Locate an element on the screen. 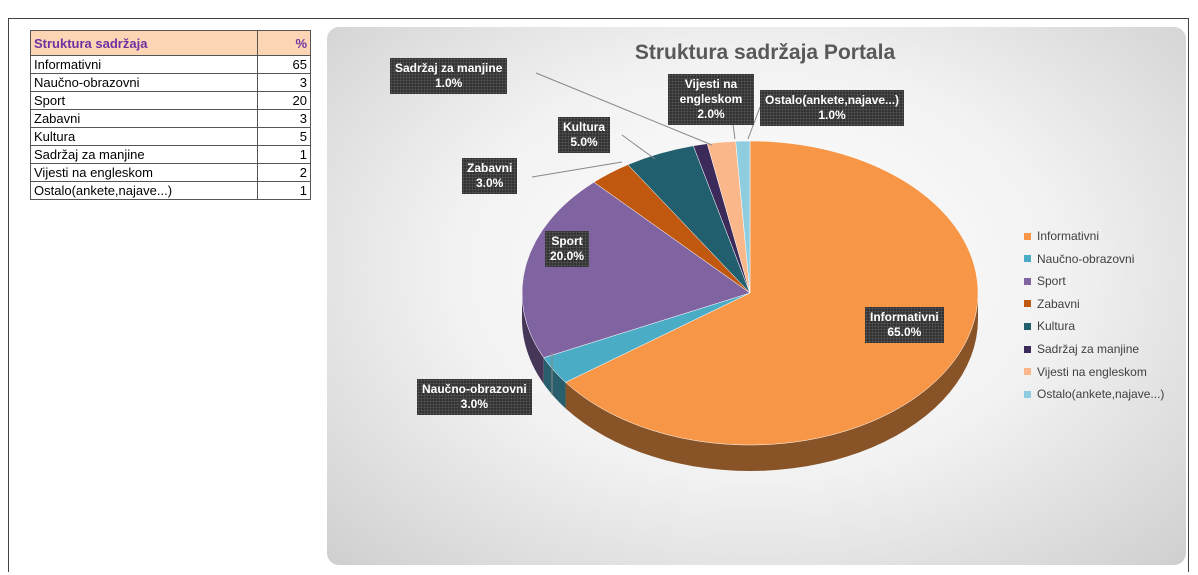  legend-item: Sadržaj za manjine is located at coordinates (1081, 349).